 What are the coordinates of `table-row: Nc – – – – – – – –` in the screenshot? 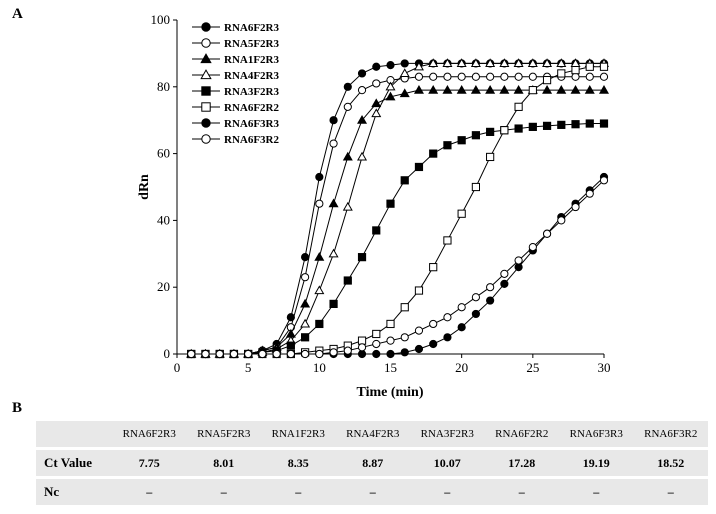 It's located at (372, 492).